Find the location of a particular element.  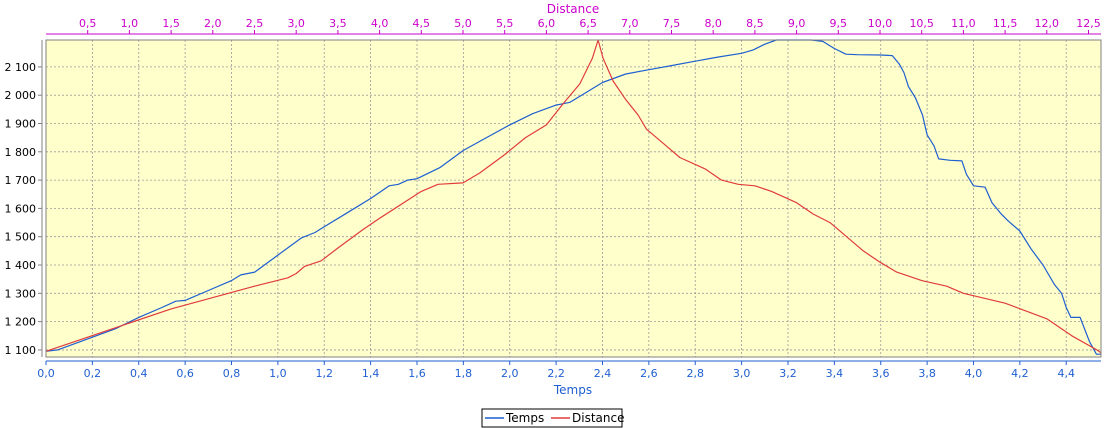

top-tick-label: 5,5 is located at coordinates (505, 23).